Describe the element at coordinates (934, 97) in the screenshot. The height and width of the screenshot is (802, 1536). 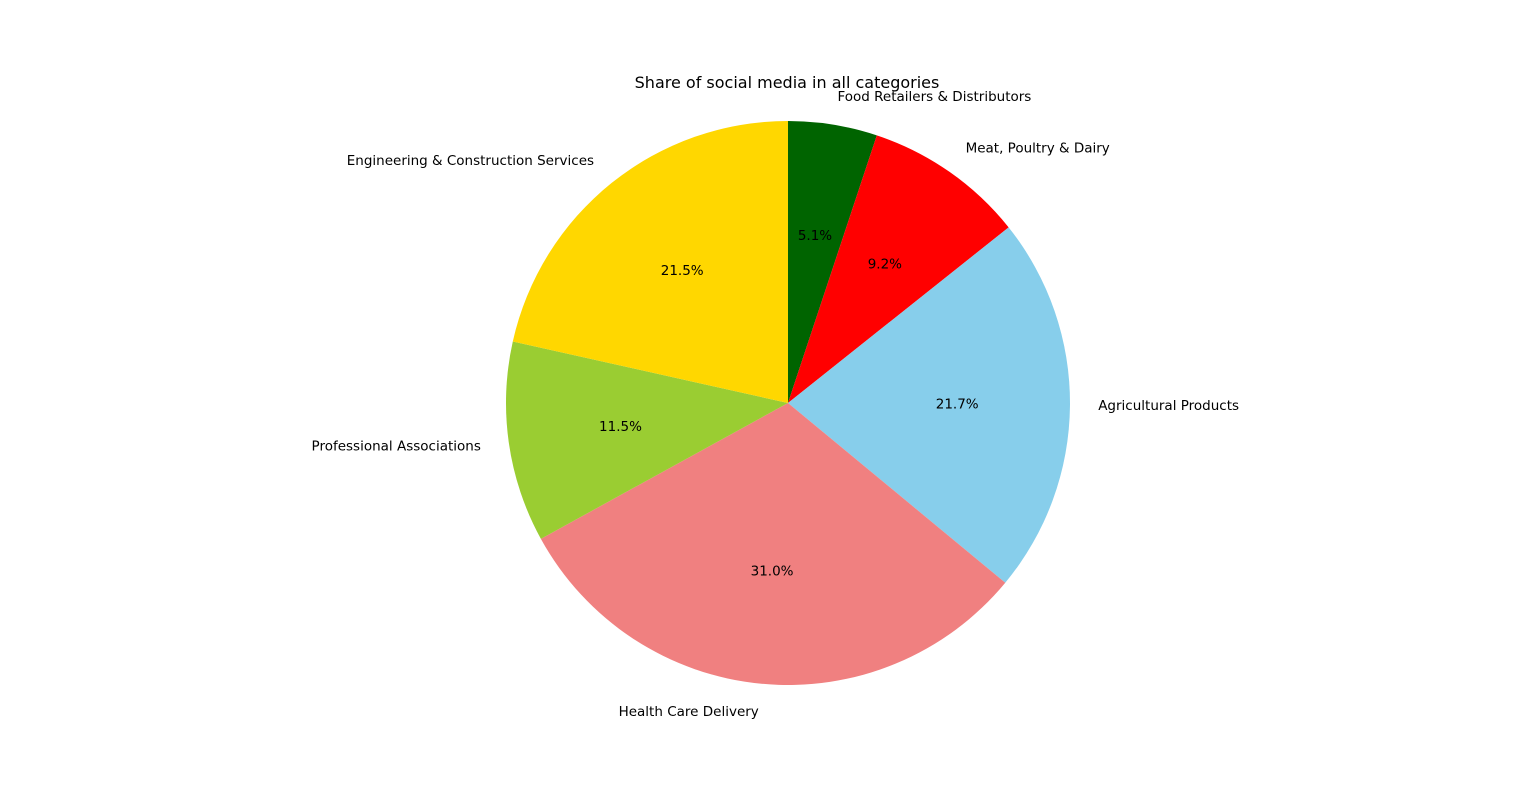
I see `slice-category-label: Food Retailers & Distributors` at that location.